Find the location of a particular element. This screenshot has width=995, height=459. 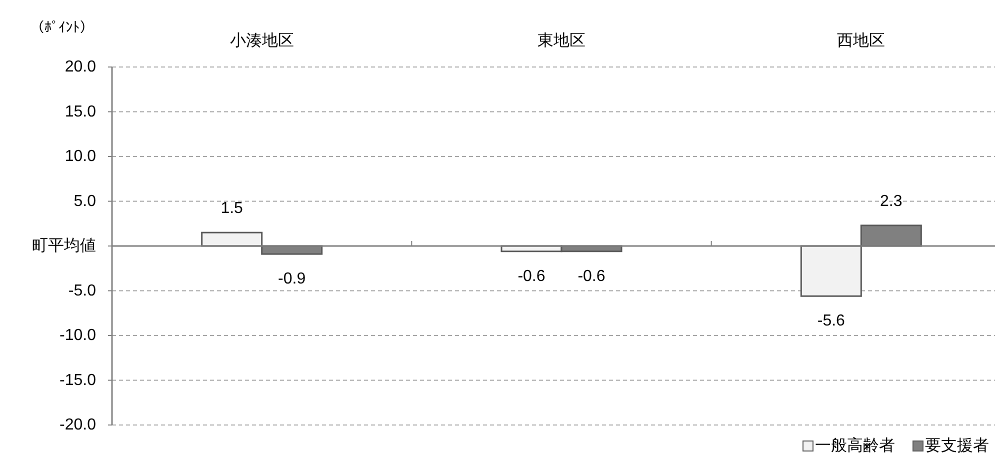

ylabel: （ﾎﾟｲﾝﾄ） is located at coordinates (62, 27).